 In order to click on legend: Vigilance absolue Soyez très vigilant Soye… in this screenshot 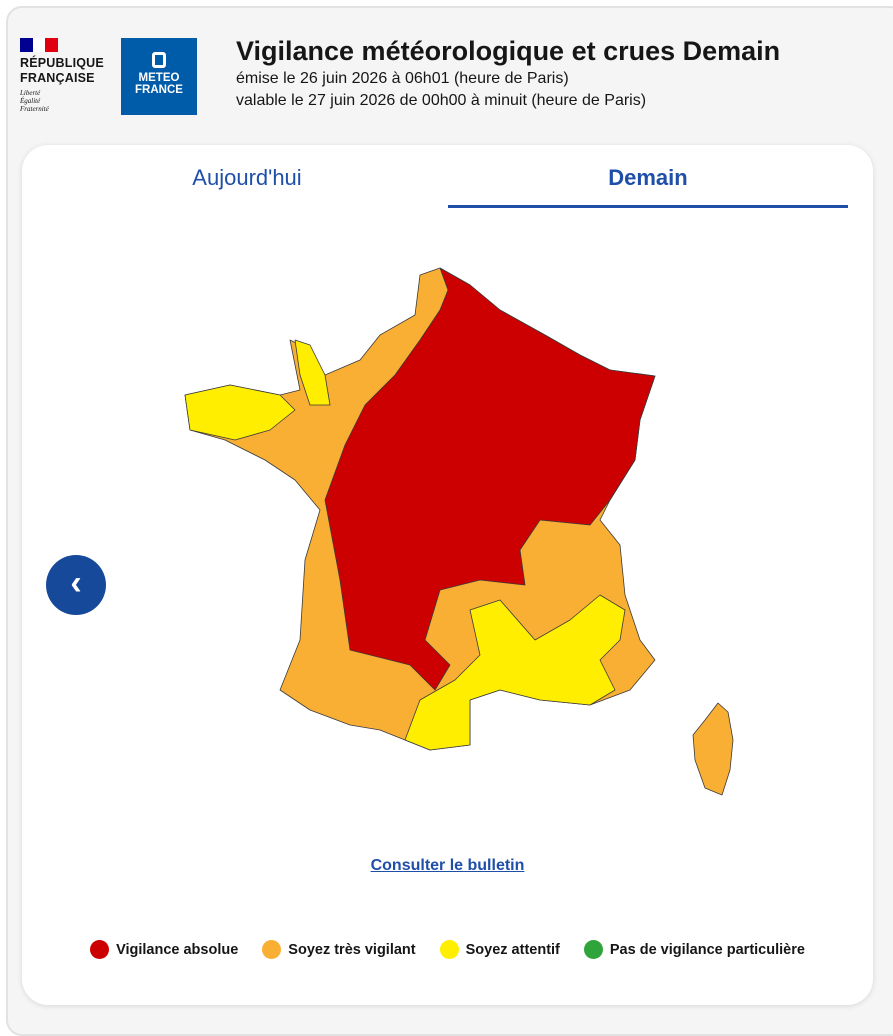, I will do `click(447, 949)`.